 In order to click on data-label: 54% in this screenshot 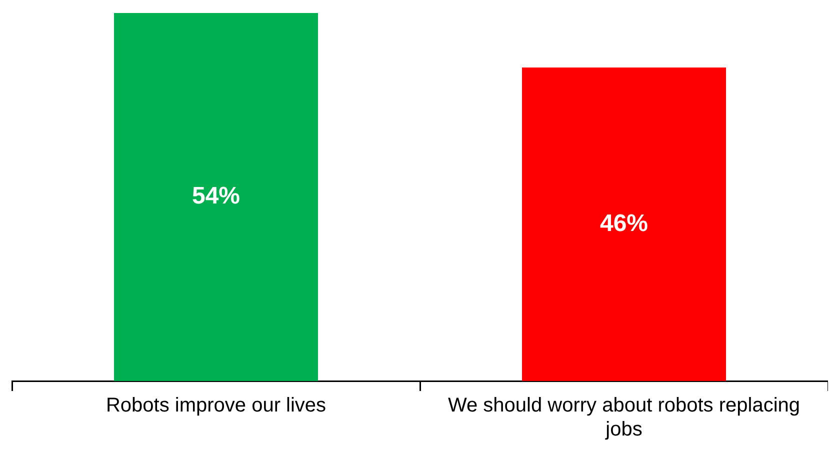, I will do `click(216, 196)`.